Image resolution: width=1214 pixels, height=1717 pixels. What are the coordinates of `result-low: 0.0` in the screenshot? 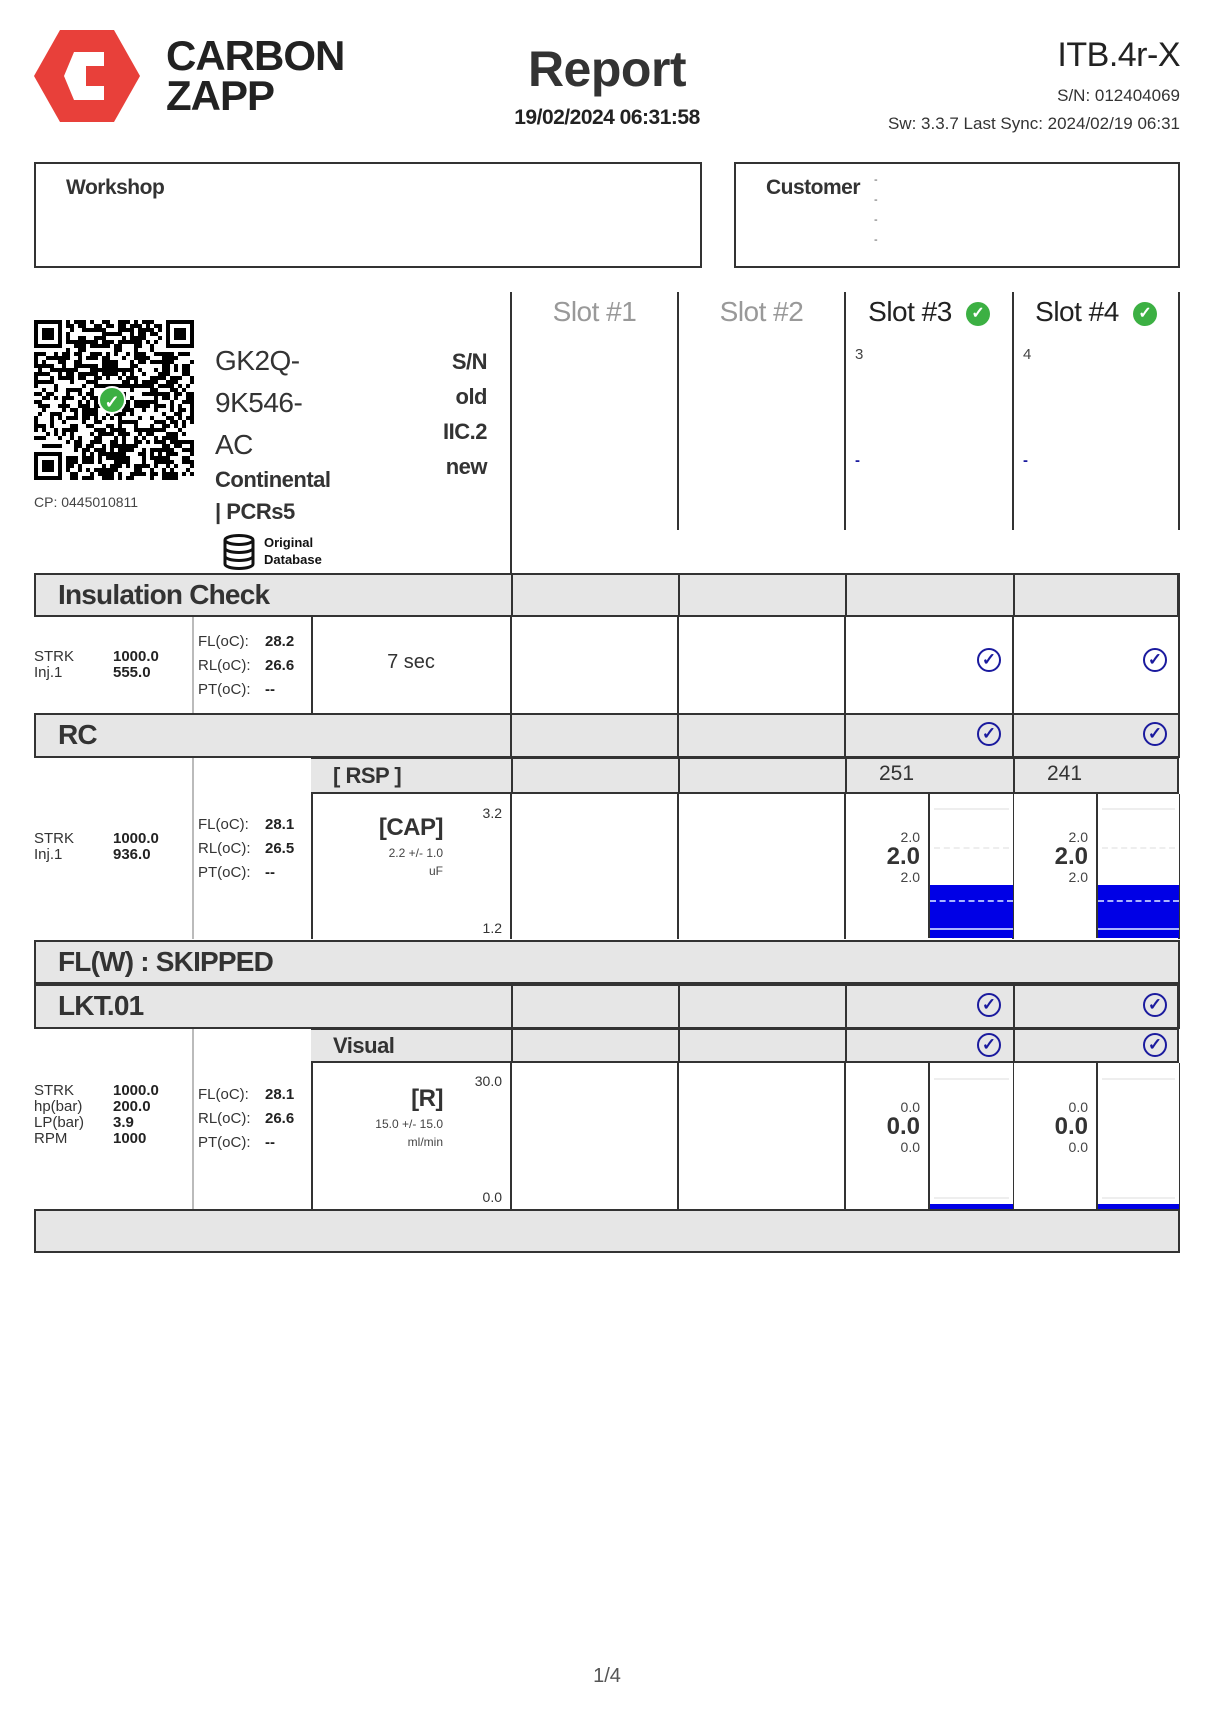 It's located at (1078, 1147).